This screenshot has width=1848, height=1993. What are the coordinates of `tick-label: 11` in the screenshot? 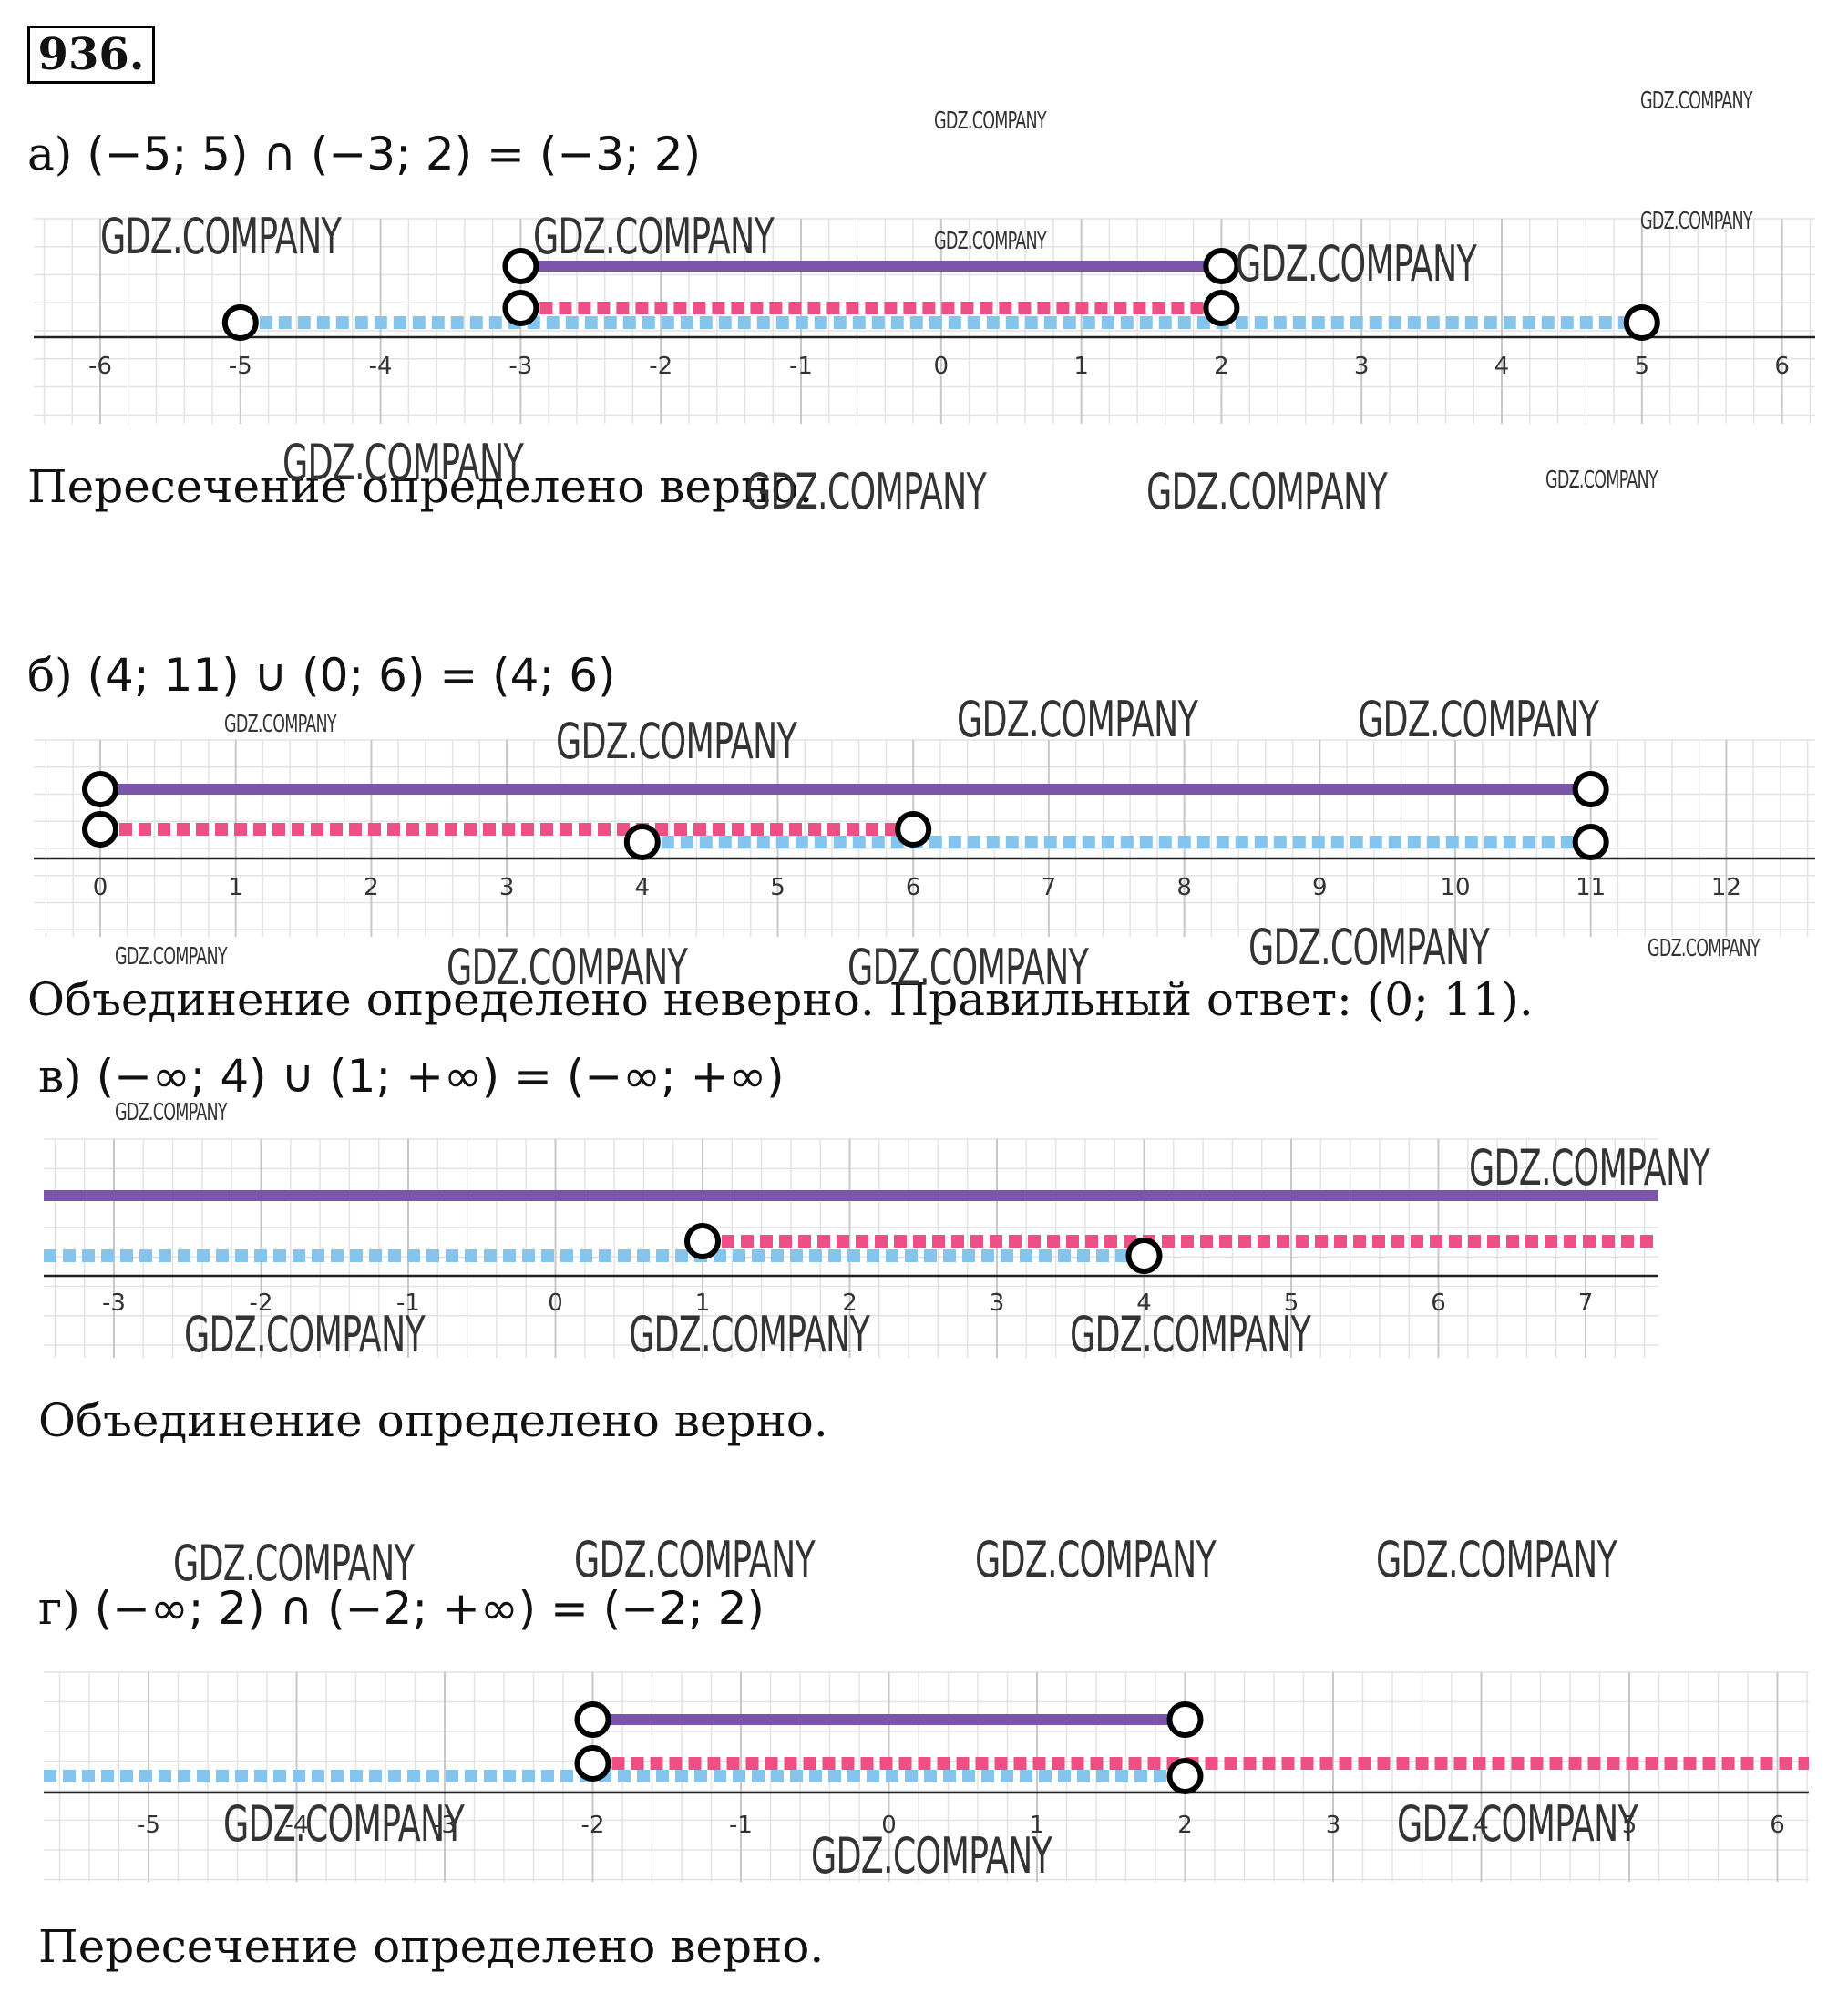 It's located at (1591, 887).